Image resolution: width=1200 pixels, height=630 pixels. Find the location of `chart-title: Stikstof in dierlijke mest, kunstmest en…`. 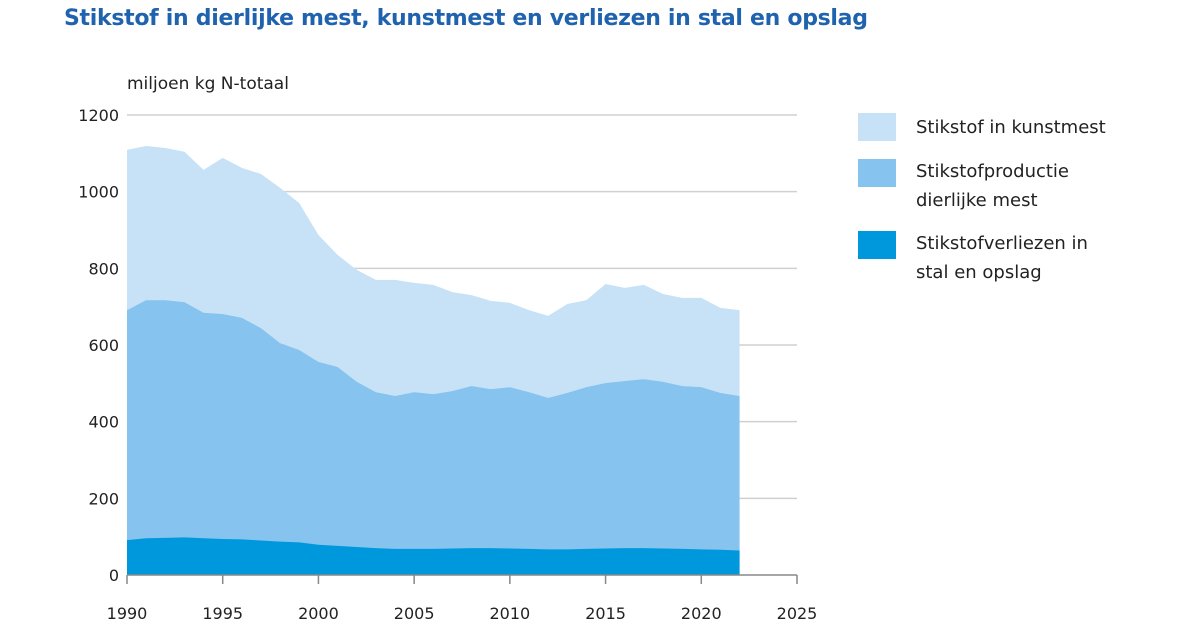

chart-title: Stikstof in dierlijke mest, kunstmest en… is located at coordinates (466, 18).